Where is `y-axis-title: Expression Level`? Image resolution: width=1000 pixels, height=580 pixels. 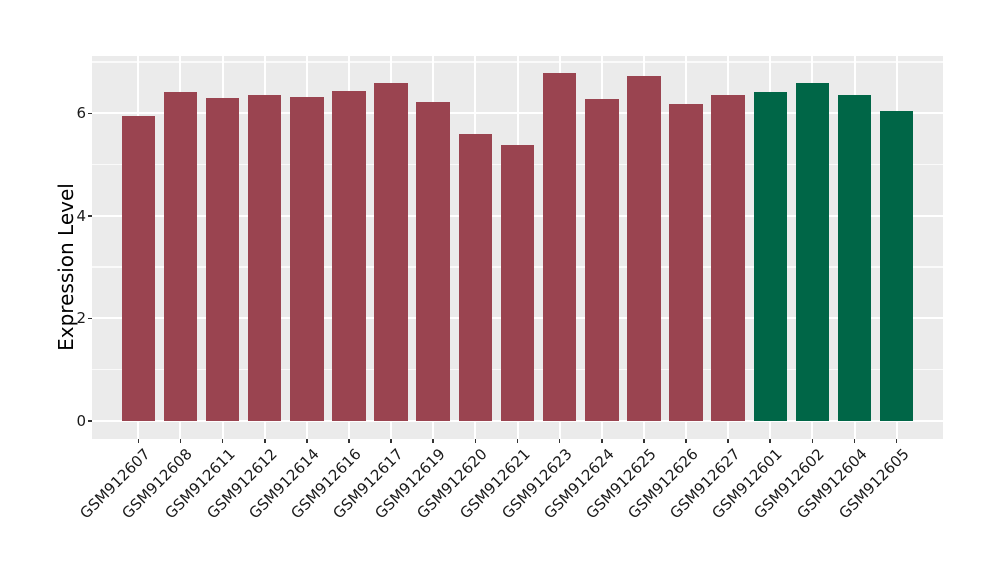 y-axis-title: Expression Level is located at coordinates (66, 267).